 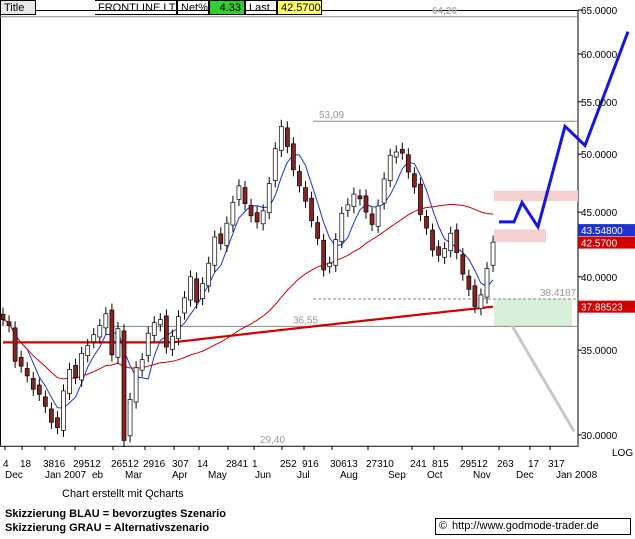 What do you see at coordinates (577, 475) in the screenshot?
I see `x-month-label: Jan 2008` at bounding box center [577, 475].